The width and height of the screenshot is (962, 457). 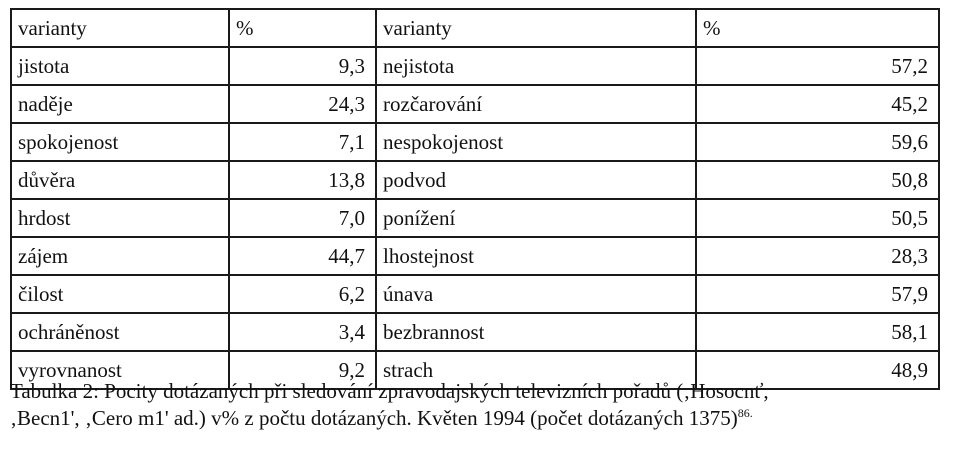 What do you see at coordinates (817, 294) in the screenshot?
I see `cell-right-value: 57,9` at bounding box center [817, 294].